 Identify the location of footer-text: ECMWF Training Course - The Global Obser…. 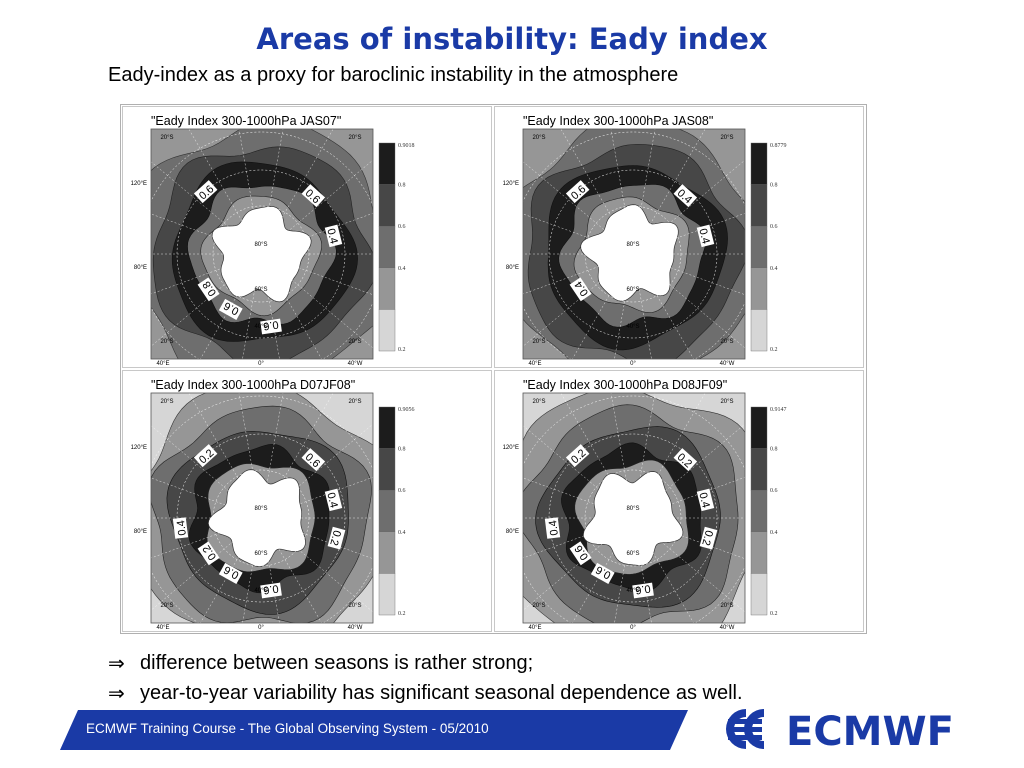
(287, 728).